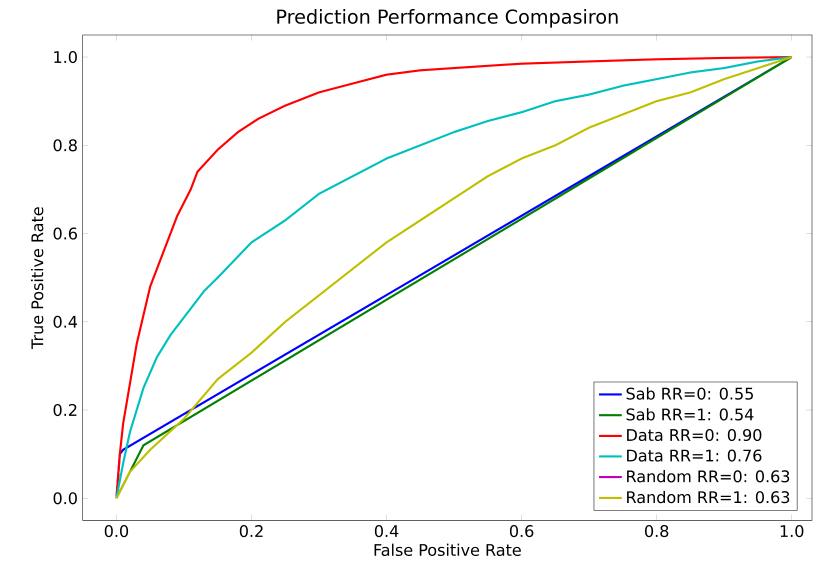 This screenshot has width=818, height=567. I want to click on y-tick-label: 0.2, so click(65, 410).